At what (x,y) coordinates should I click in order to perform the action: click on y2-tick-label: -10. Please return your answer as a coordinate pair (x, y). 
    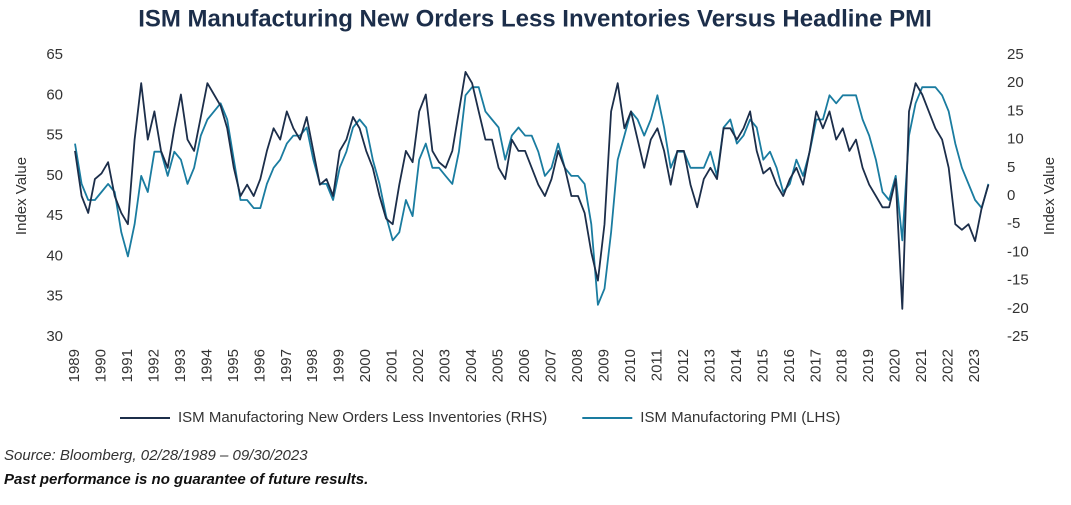
    Looking at the image, I should click on (1018, 251).